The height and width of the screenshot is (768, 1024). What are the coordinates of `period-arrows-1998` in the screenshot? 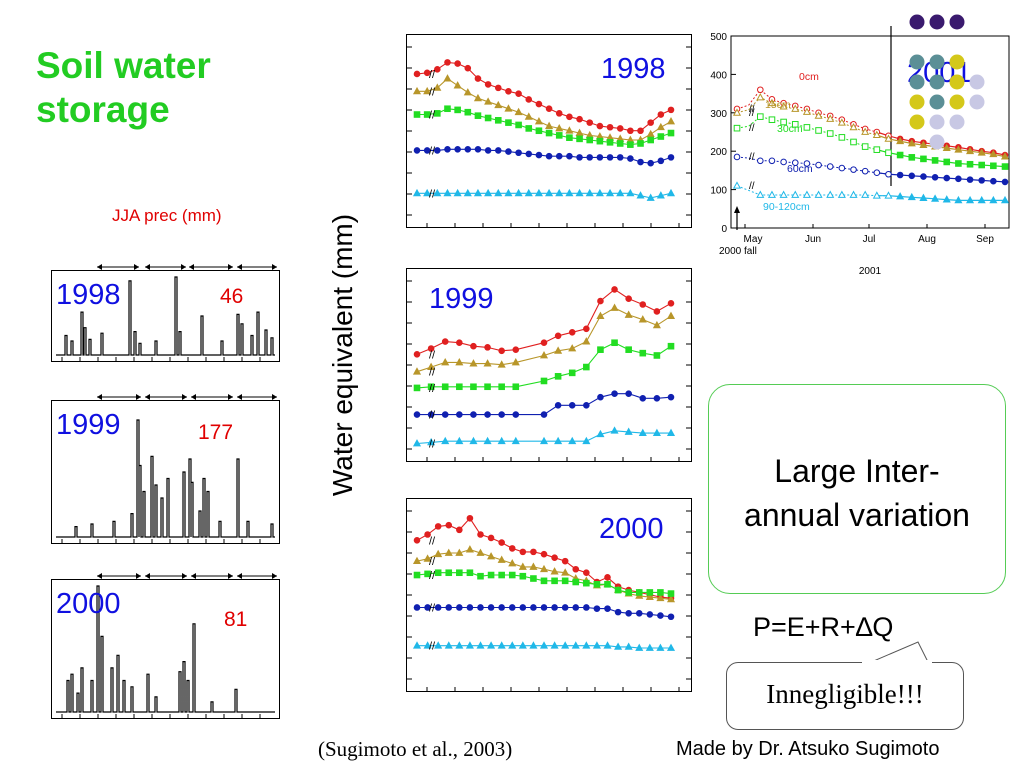 It's located at (187, 267).